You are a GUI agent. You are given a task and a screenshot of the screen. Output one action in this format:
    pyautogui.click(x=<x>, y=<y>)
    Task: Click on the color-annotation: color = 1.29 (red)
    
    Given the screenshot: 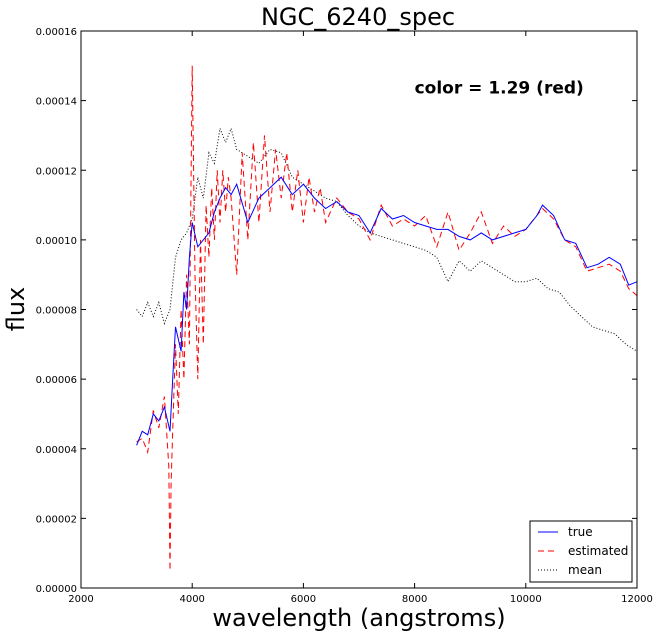 What is the action you would take?
    pyautogui.click(x=499, y=89)
    